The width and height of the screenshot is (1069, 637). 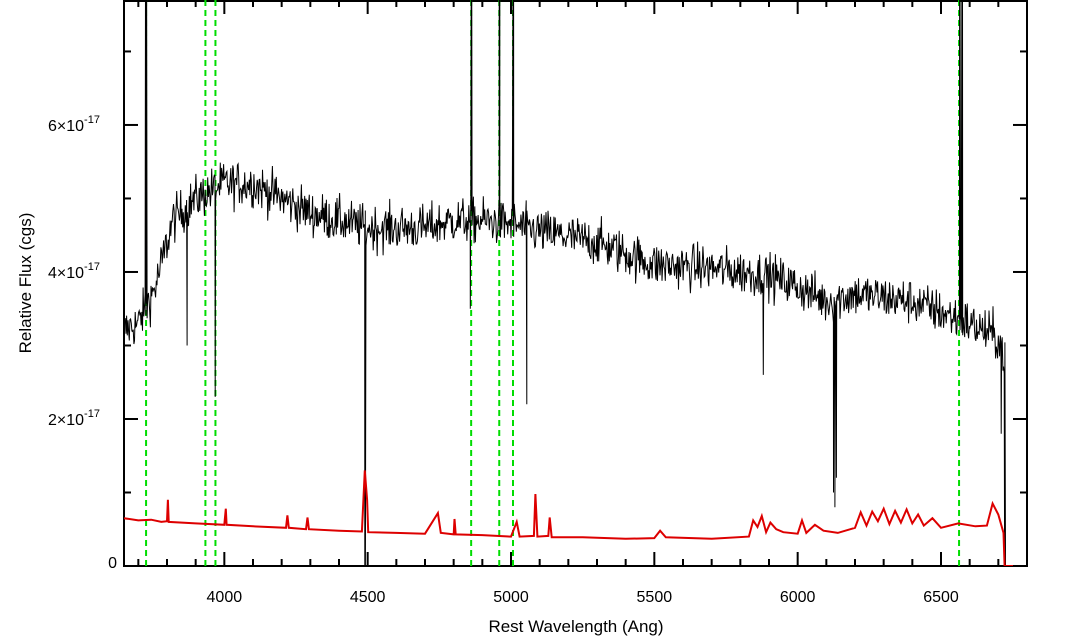 What do you see at coordinates (575, 626) in the screenshot?
I see `x-axis-title: Rest Wavelength (Ang)` at bounding box center [575, 626].